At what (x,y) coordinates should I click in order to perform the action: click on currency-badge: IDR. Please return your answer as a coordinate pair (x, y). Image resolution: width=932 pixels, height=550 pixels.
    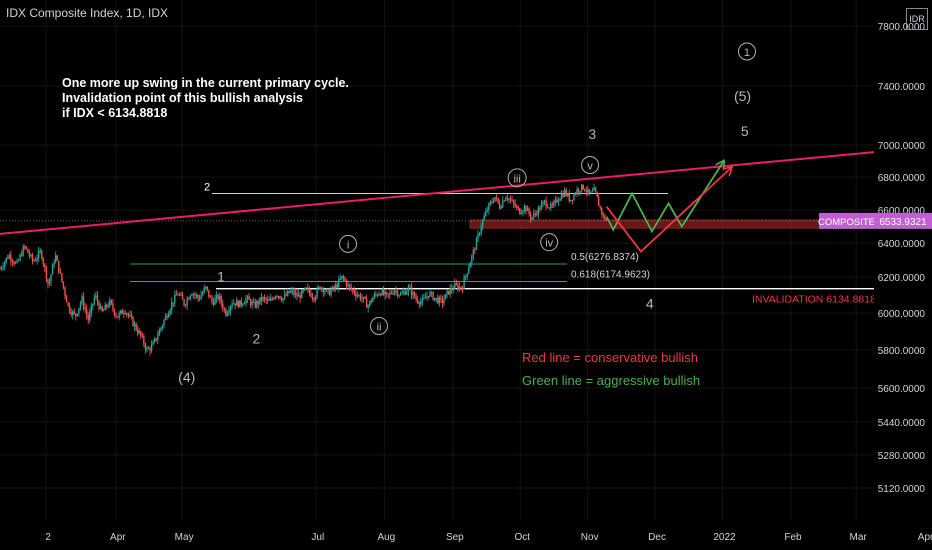
    Looking at the image, I should click on (917, 19).